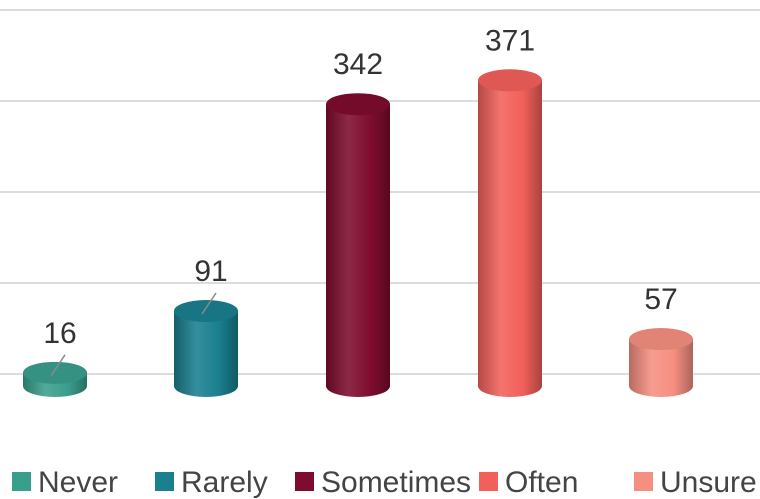 The height and width of the screenshot is (499, 760). I want to click on bar-never, so click(55, 379).